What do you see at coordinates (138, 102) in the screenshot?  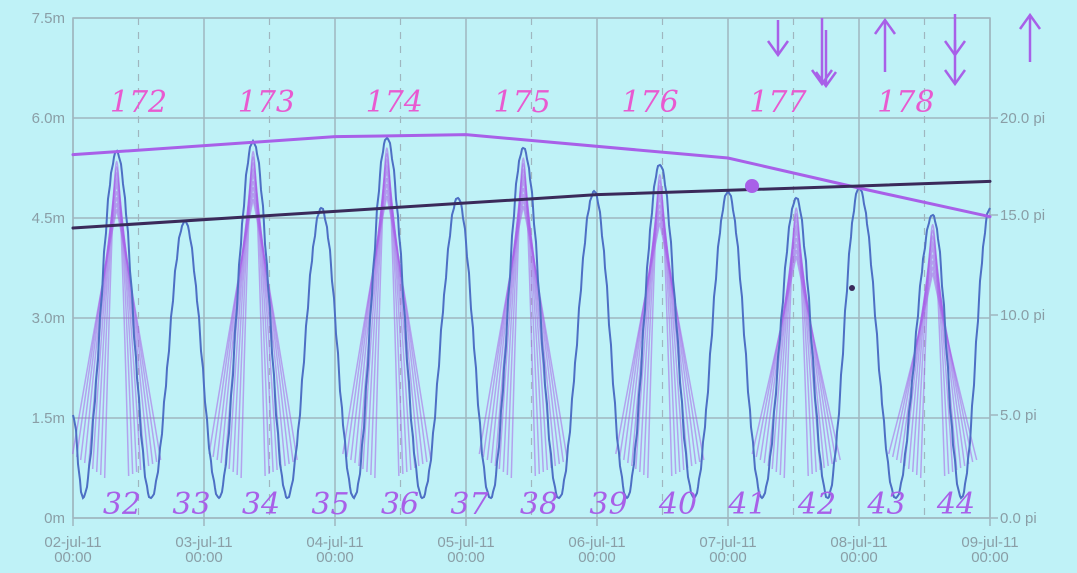 I see `top-annotation: 172` at bounding box center [138, 102].